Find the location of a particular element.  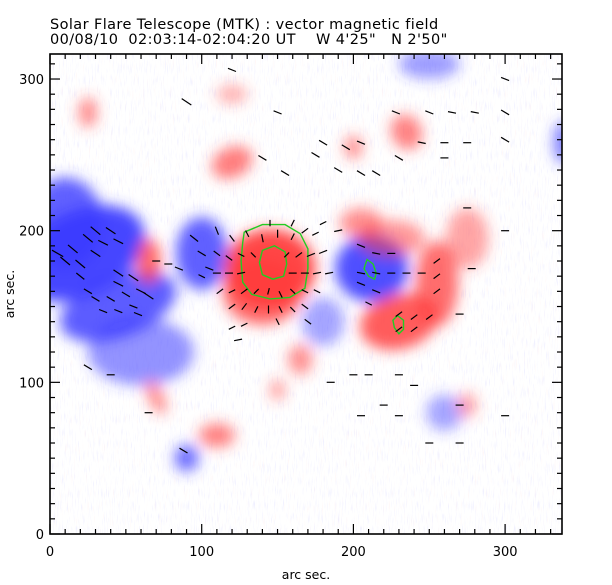

y-tick-label: 300 is located at coordinates (31, 80).